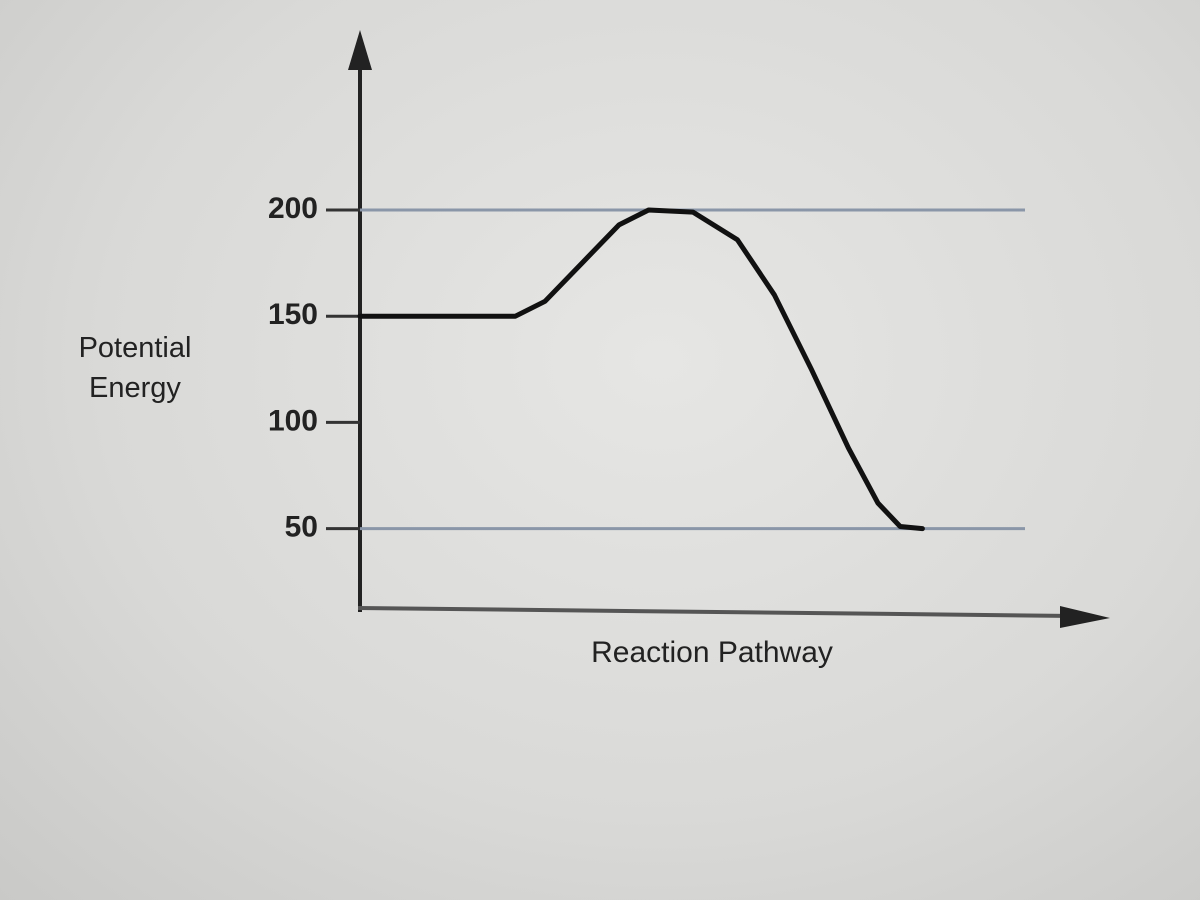 The image size is (1200, 900). What do you see at coordinates (716, 612) in the screenshot?
I see `x-axis` at bounding box center [716, 612].